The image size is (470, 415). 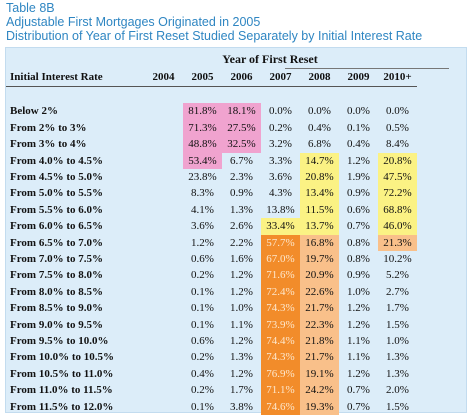 What do you see at coordinates (397, 127) in the screenshot?
I see `value-cell: 0.5%` at bounding box center [397, 127].